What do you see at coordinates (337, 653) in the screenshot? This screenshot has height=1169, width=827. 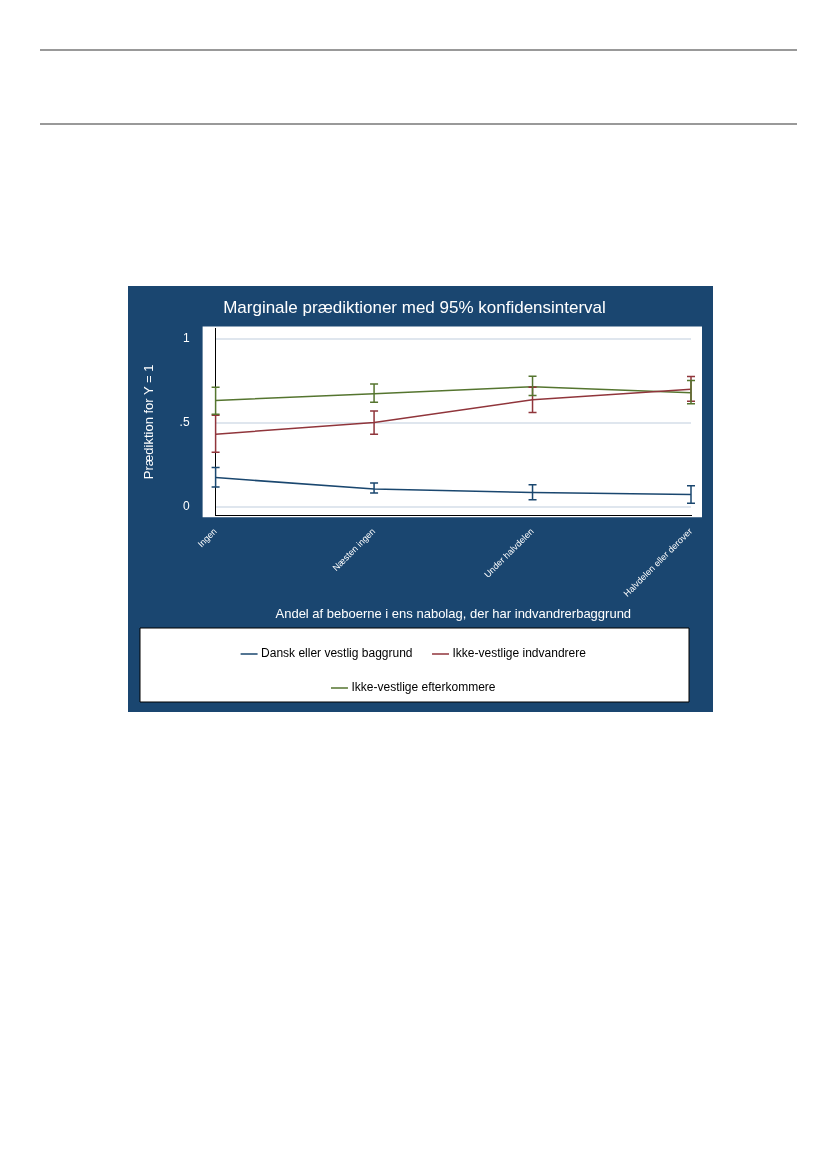 I see `legend-label: Dansk eller vestlig baggrund` at bounding box center [337, 653].